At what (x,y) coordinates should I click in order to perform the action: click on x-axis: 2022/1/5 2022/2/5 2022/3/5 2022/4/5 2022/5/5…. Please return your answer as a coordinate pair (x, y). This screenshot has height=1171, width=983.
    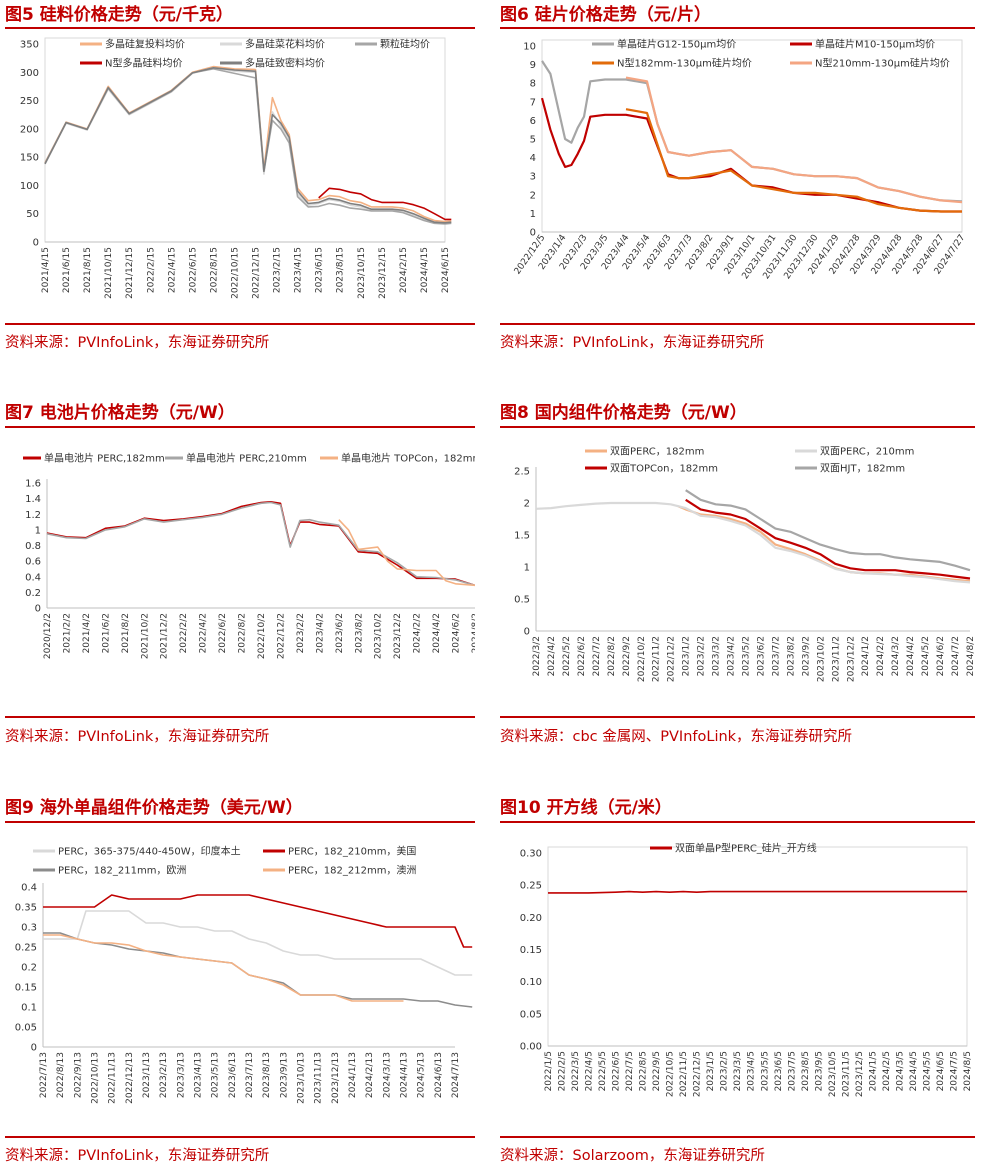
    Looking at the image, I should click on (758, 1074).